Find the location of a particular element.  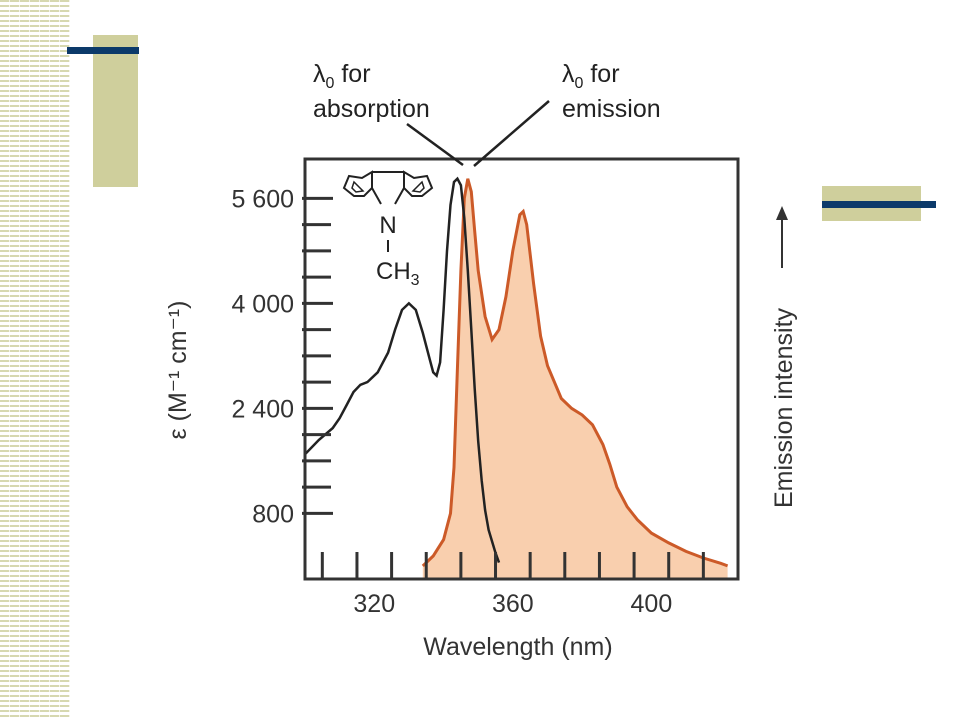

y-tick-label: 4 000 is located at coordinates (262, 304).